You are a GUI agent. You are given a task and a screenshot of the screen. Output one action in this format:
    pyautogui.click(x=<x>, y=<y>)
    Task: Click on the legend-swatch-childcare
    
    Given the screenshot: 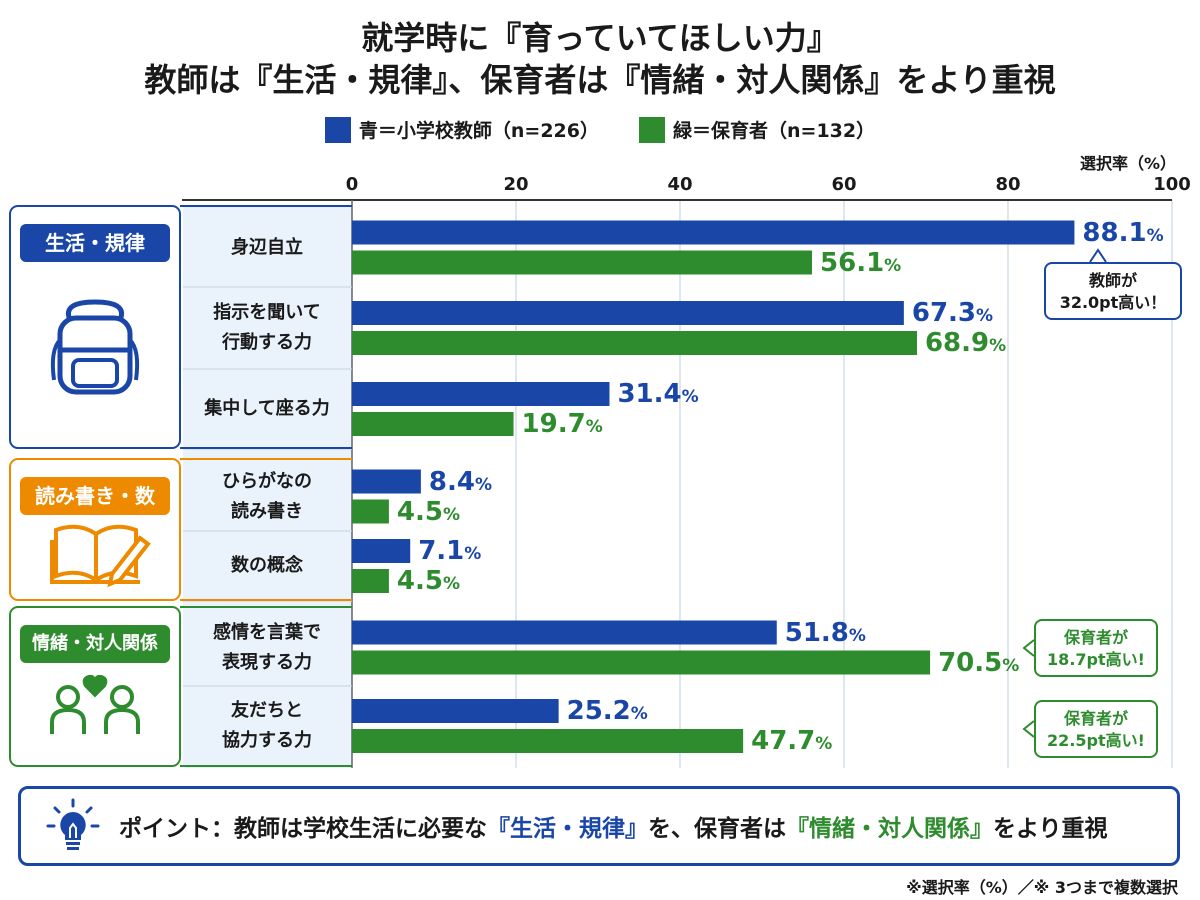 What is the action you would take?
    pyautogui.click(x=652, y=129)
    